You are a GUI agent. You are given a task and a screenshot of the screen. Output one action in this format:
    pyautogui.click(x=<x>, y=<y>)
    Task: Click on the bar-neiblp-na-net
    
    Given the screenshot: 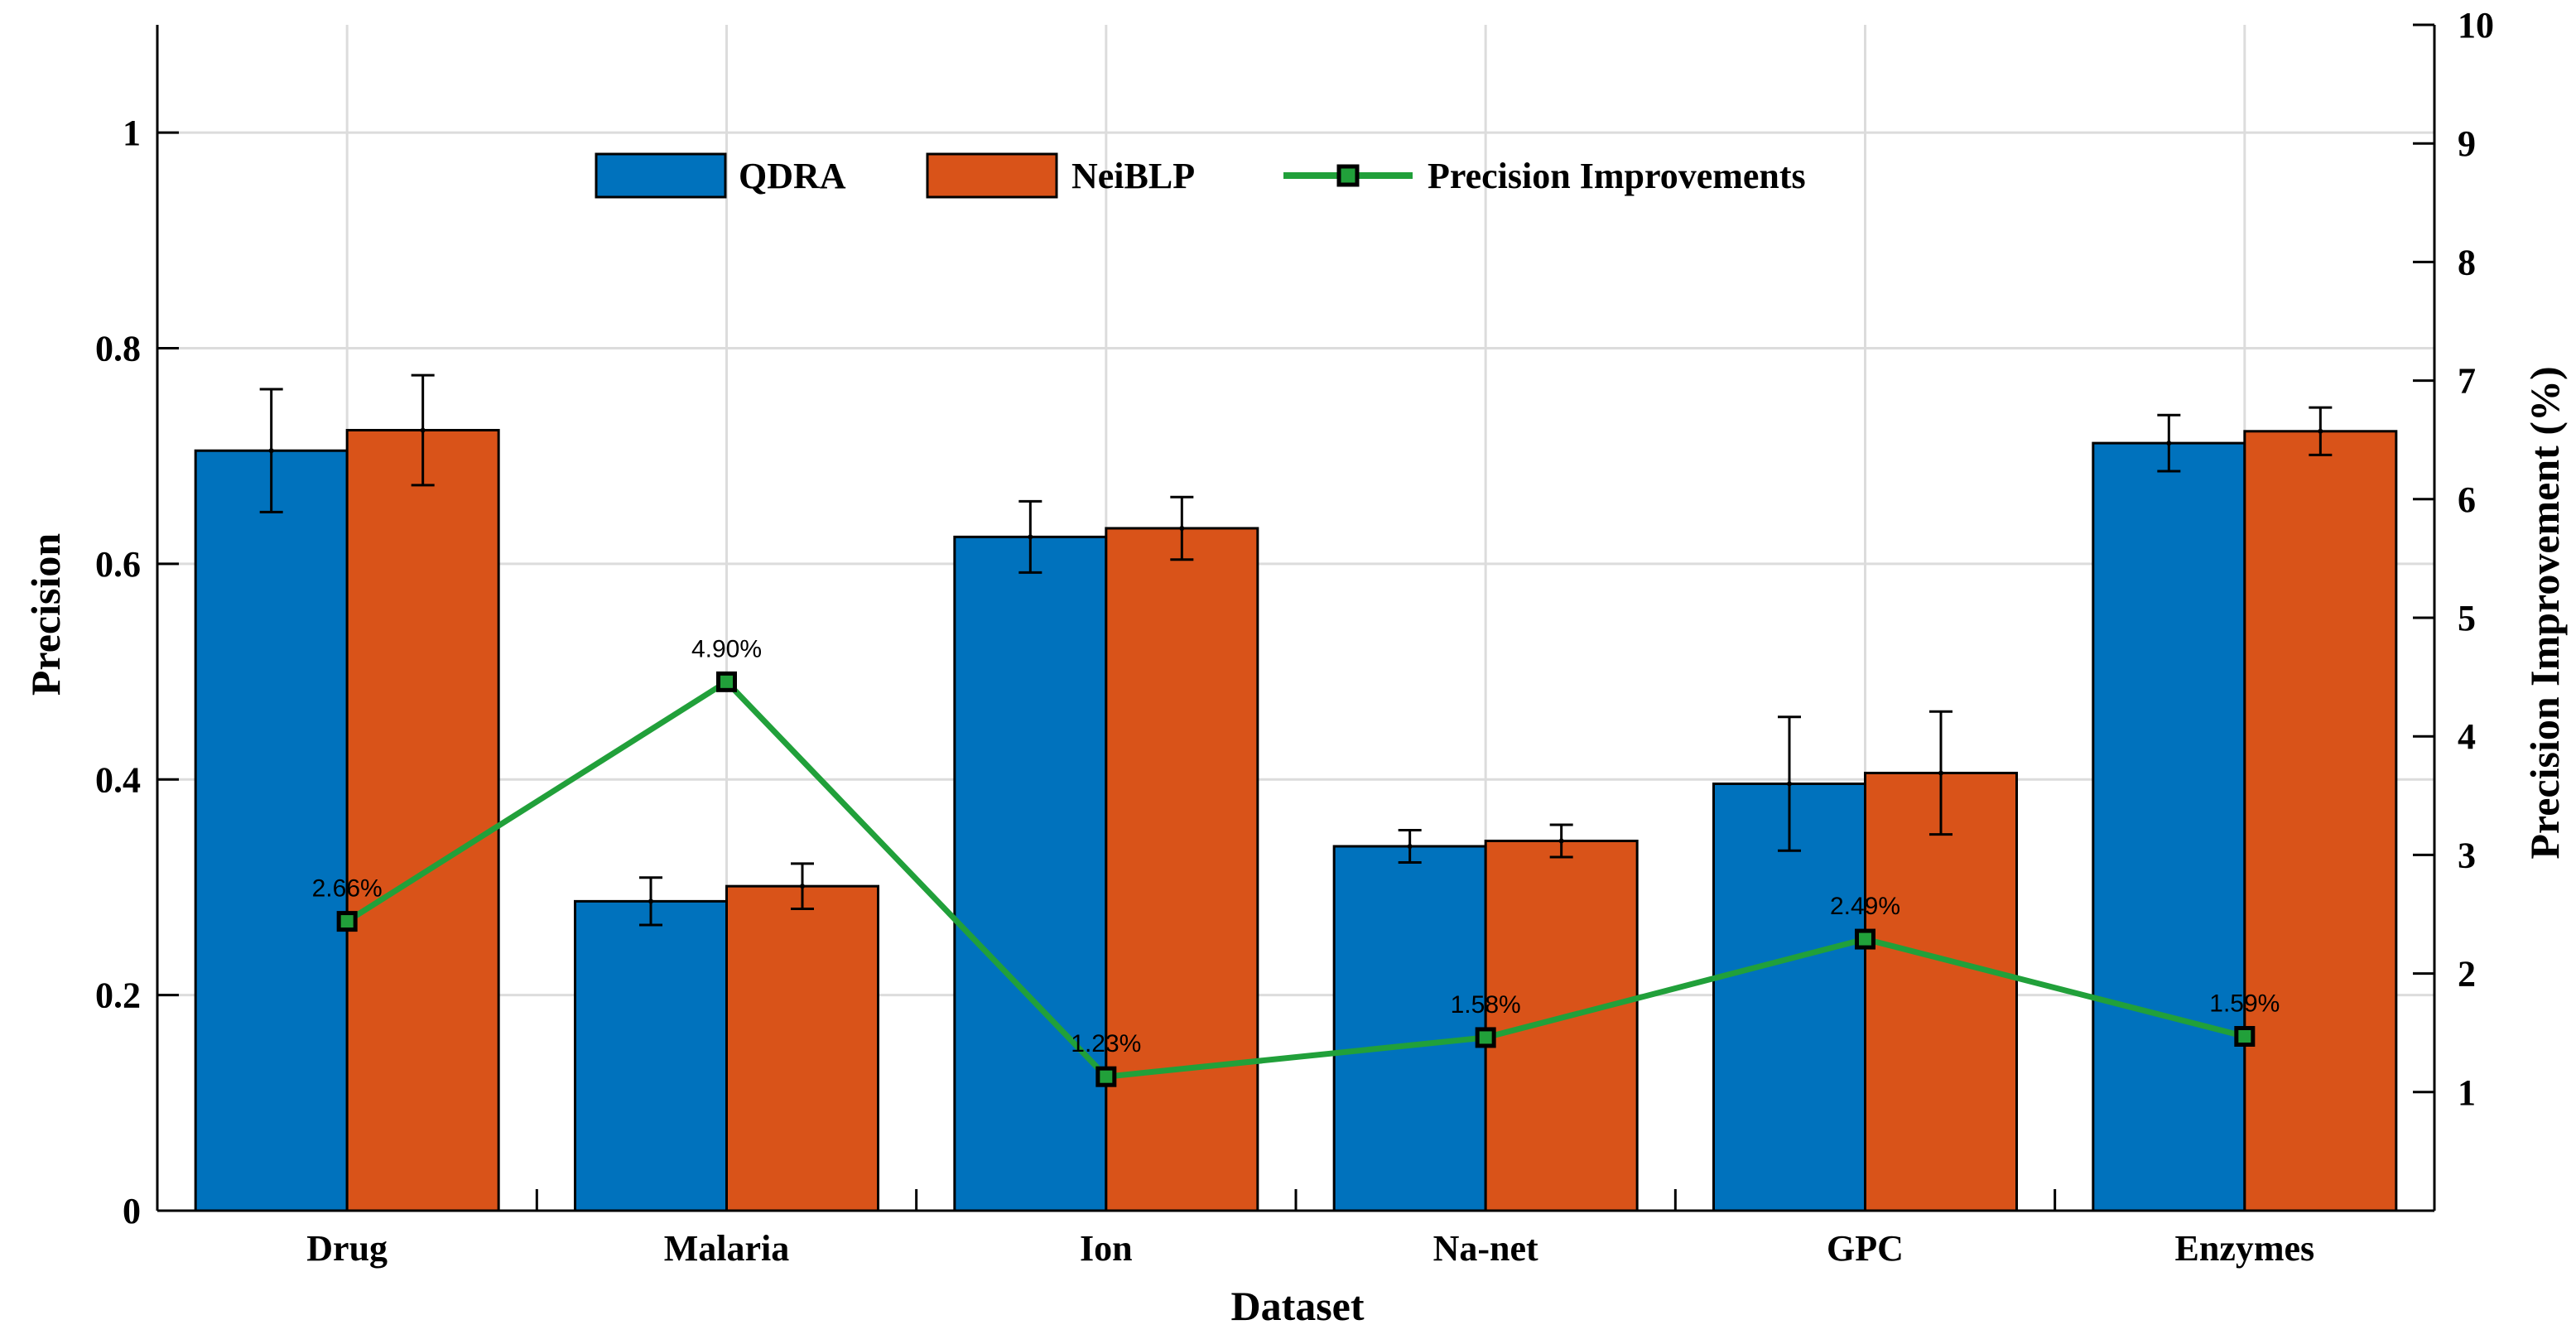 What is the action you would take?
    pyautogui.click(x=1561, y=1025)
    